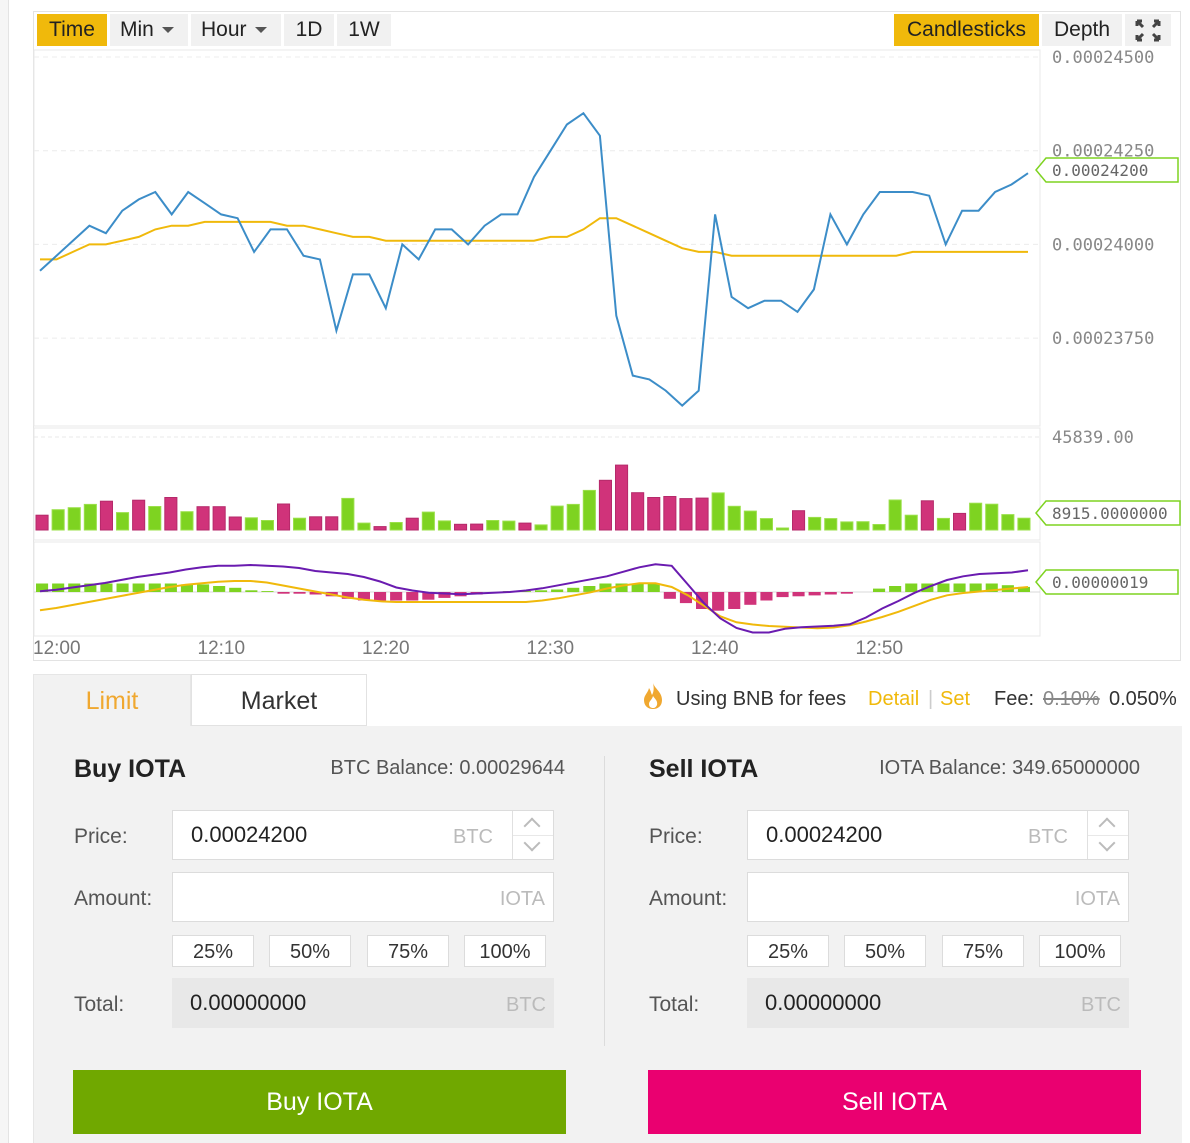 Image resolution: width=1190 pixels, height=1143 pixels. I want to click on sell-total-unit: BTC, so click(1101, 1005).